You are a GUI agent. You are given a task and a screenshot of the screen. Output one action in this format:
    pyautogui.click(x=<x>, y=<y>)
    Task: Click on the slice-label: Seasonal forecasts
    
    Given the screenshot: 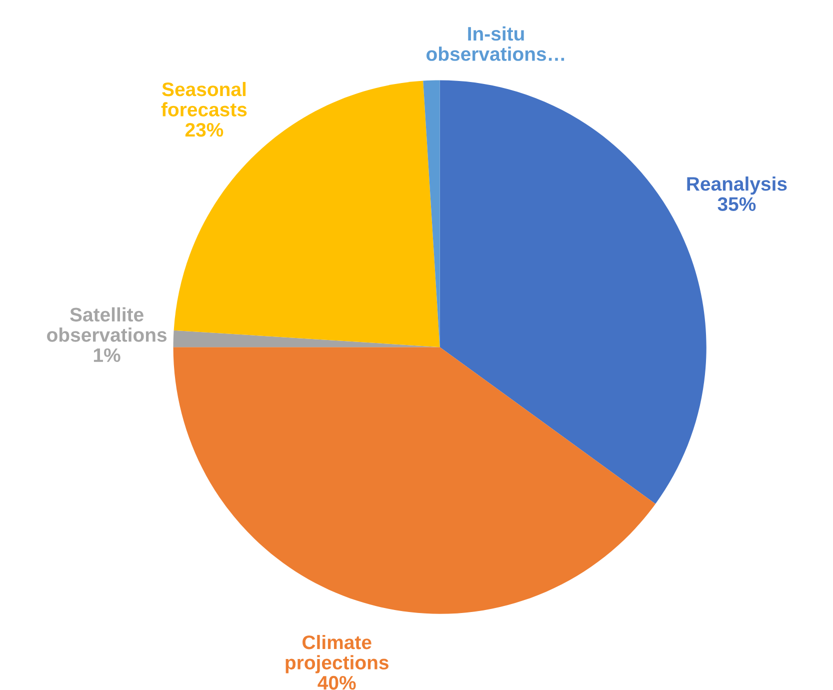 What is the action you would take?
    pyautogui.click(x=204, y=99)
    